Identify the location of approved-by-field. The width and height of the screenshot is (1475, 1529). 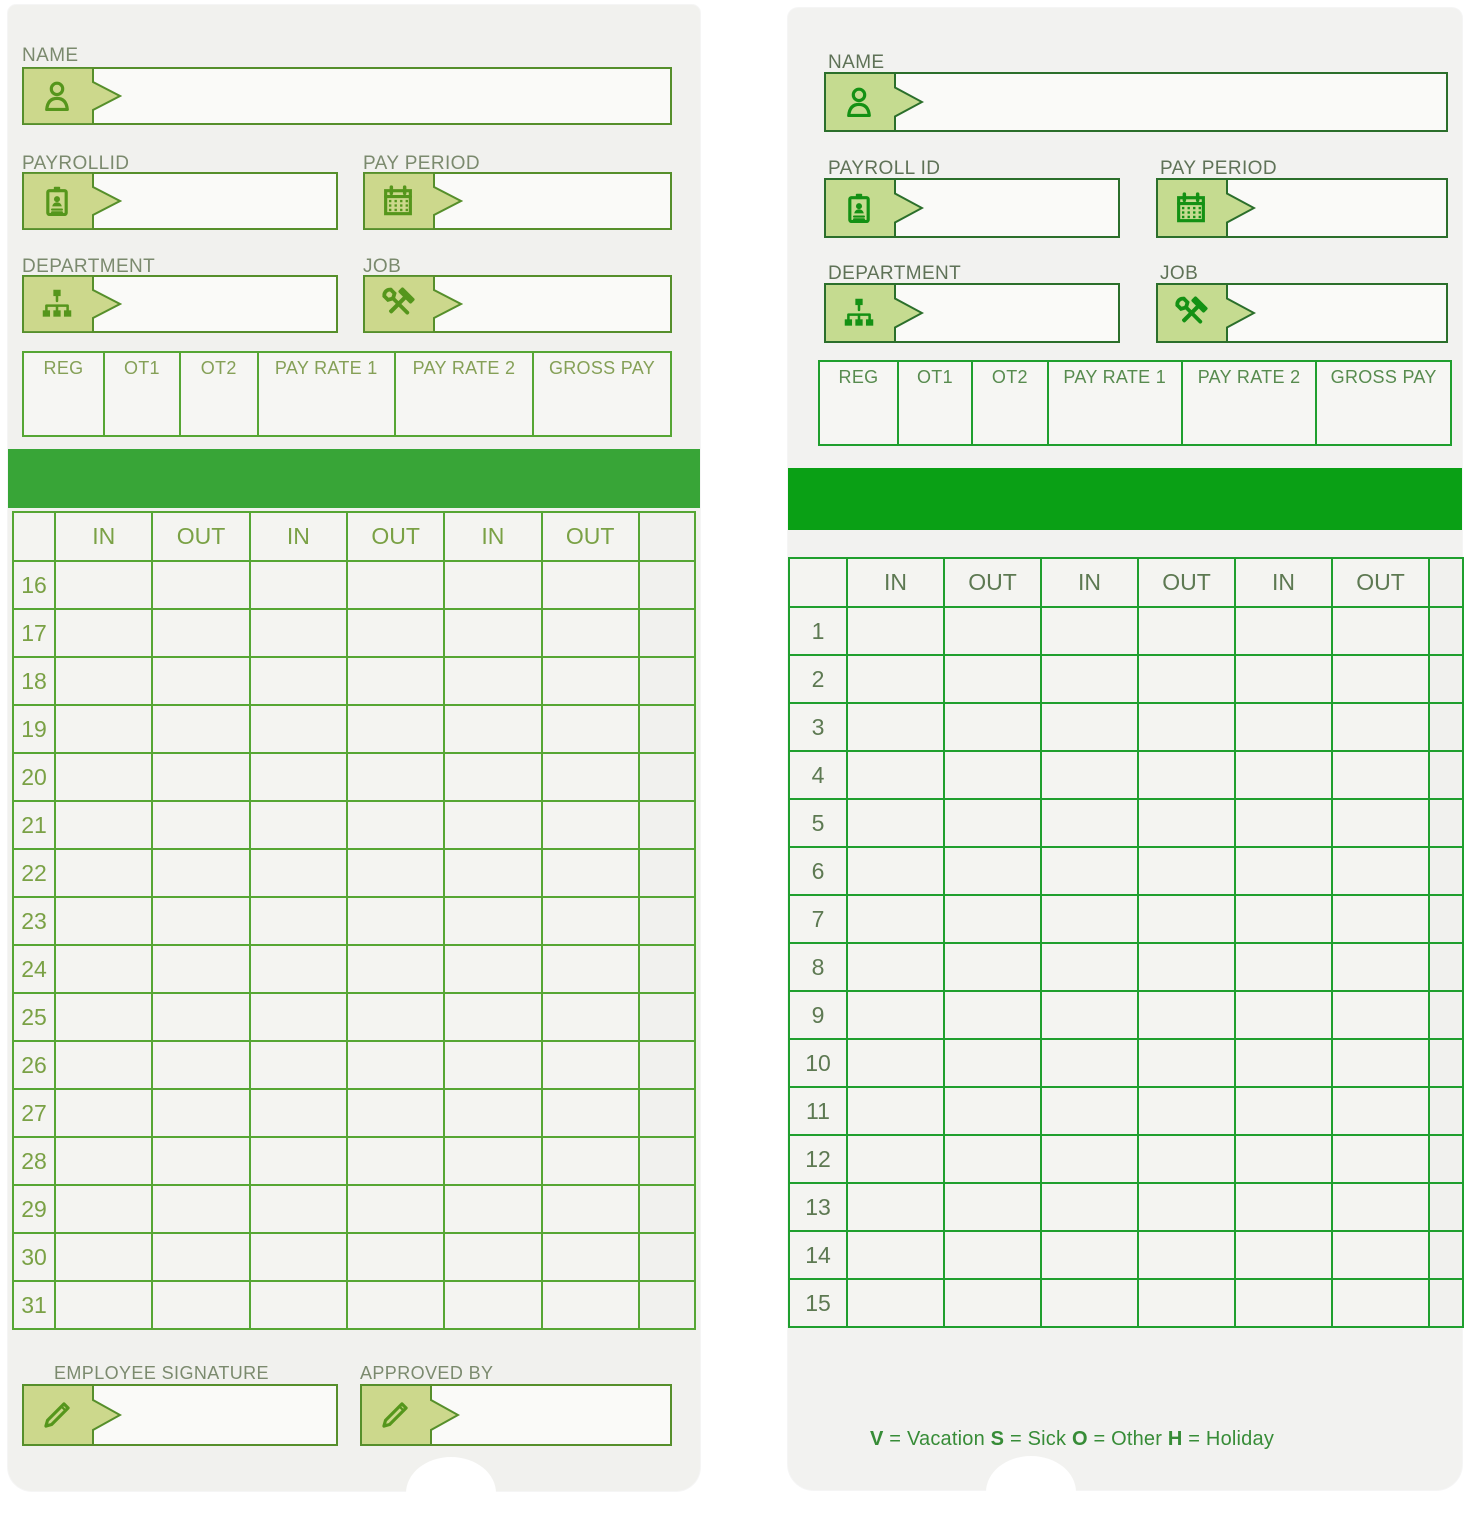
(516, 1415).